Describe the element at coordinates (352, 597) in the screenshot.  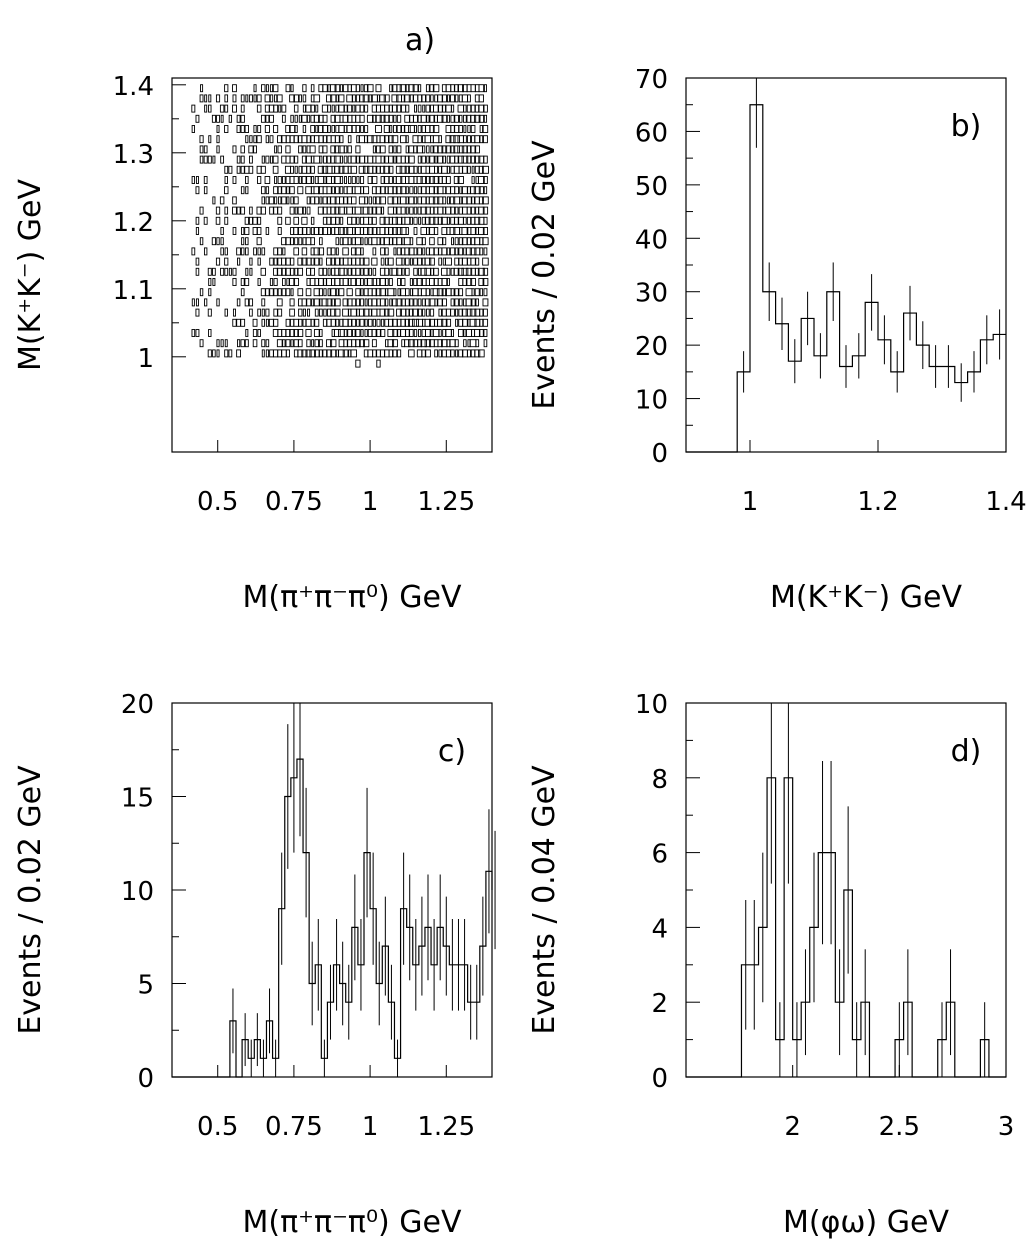
I see `x-axis-label: M(π⁺π⁻π⁰) GeV` at that location.